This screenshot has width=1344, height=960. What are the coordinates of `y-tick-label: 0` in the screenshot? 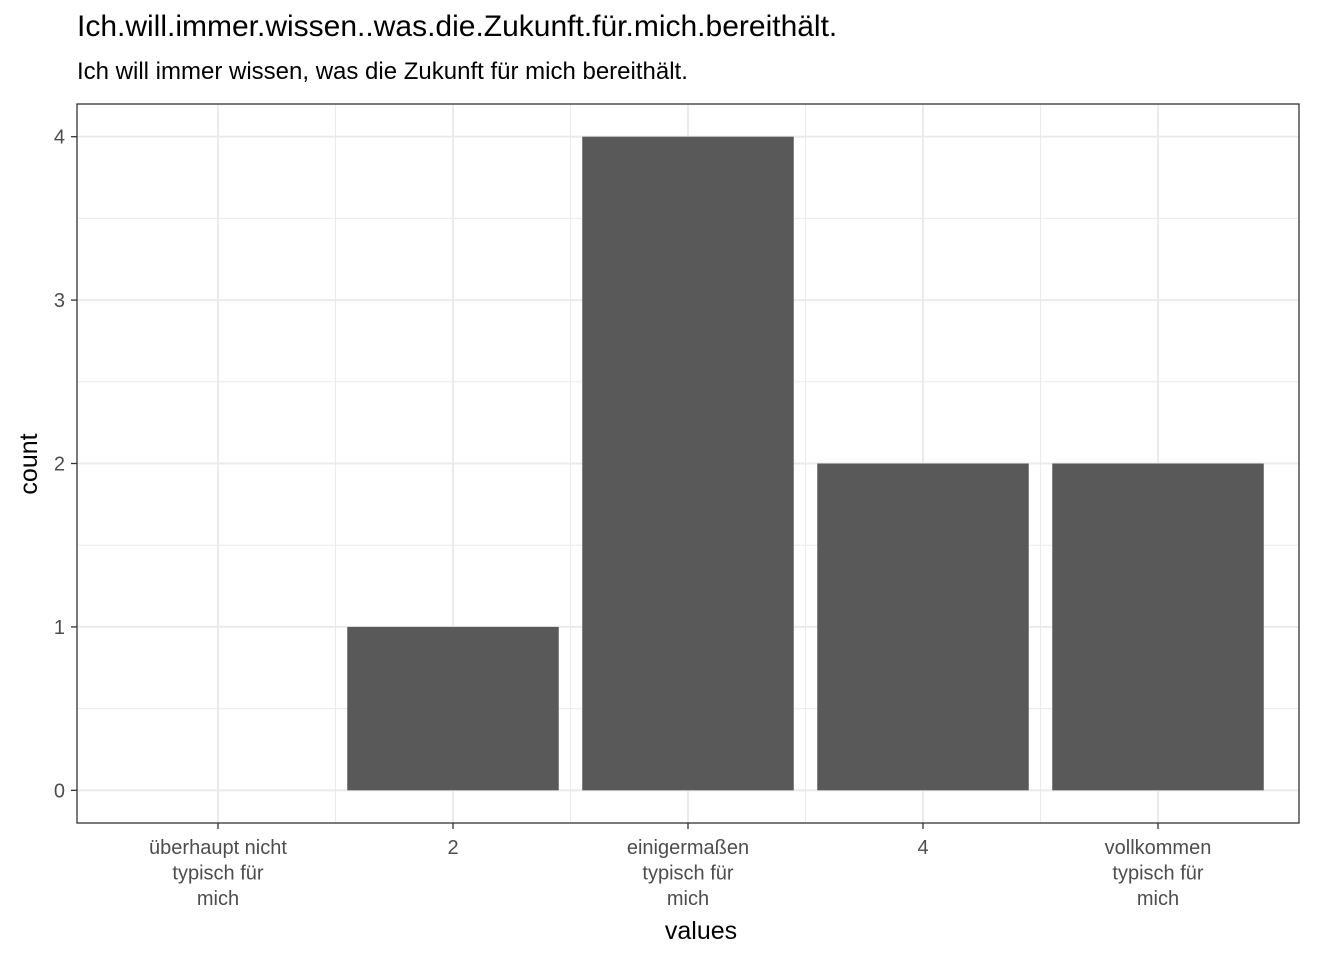 It's located at (59, 791).